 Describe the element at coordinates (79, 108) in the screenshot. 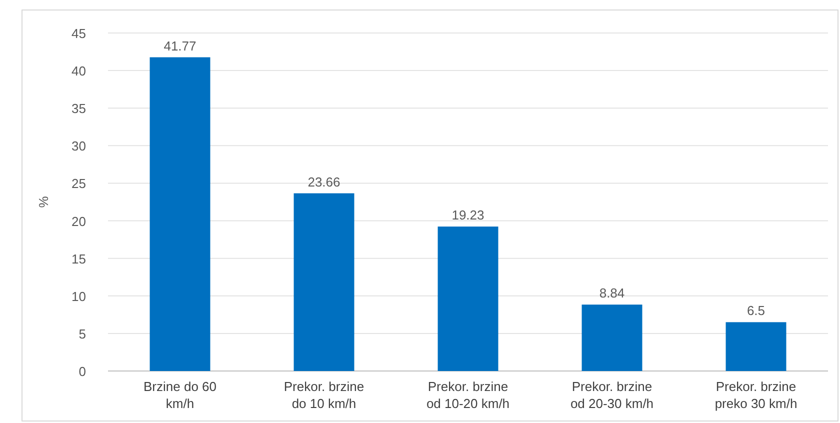

I see `y-tick-label: 35` at that location.